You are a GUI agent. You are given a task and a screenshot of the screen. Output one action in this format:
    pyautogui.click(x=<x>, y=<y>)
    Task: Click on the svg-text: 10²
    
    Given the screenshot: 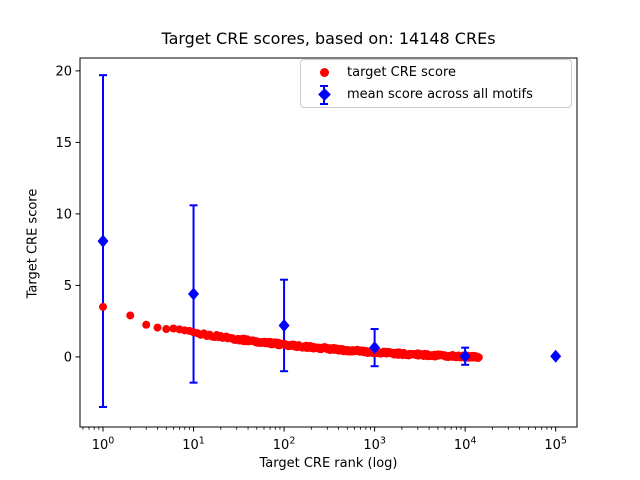 What is the action you would take?
    pyautogui.click(x=284, y=445)
    